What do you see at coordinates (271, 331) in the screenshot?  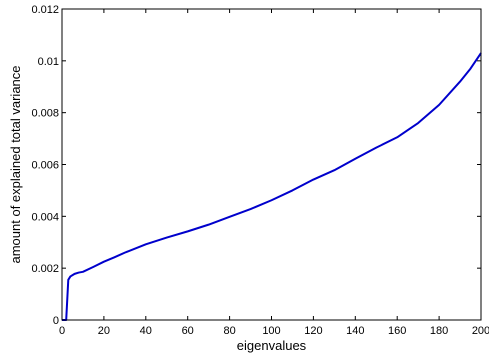 I see `x-tick-label: 100` at bounding box center [271, 331].